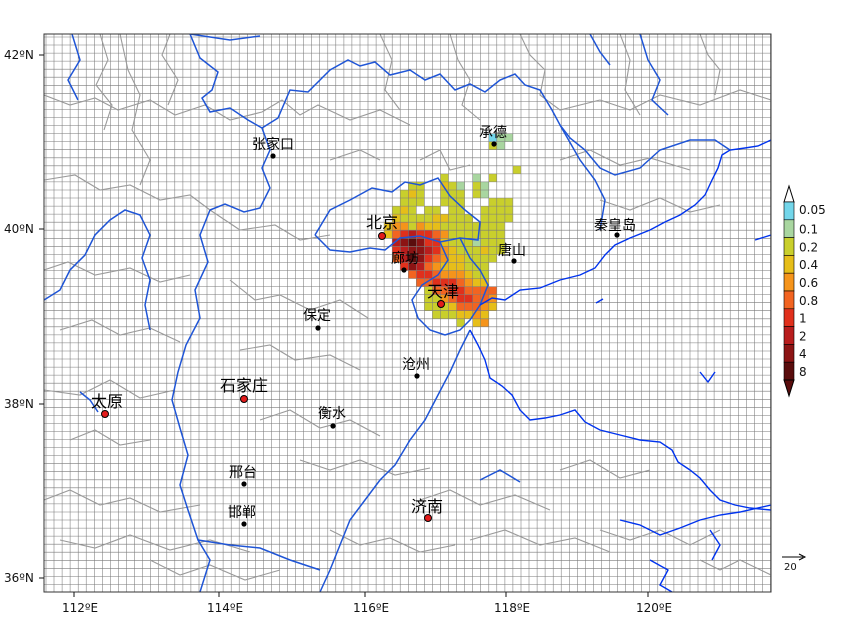  Describe the element at coordinates (107, 401) in the screenshot. I see `city-label: 太原` at that location.